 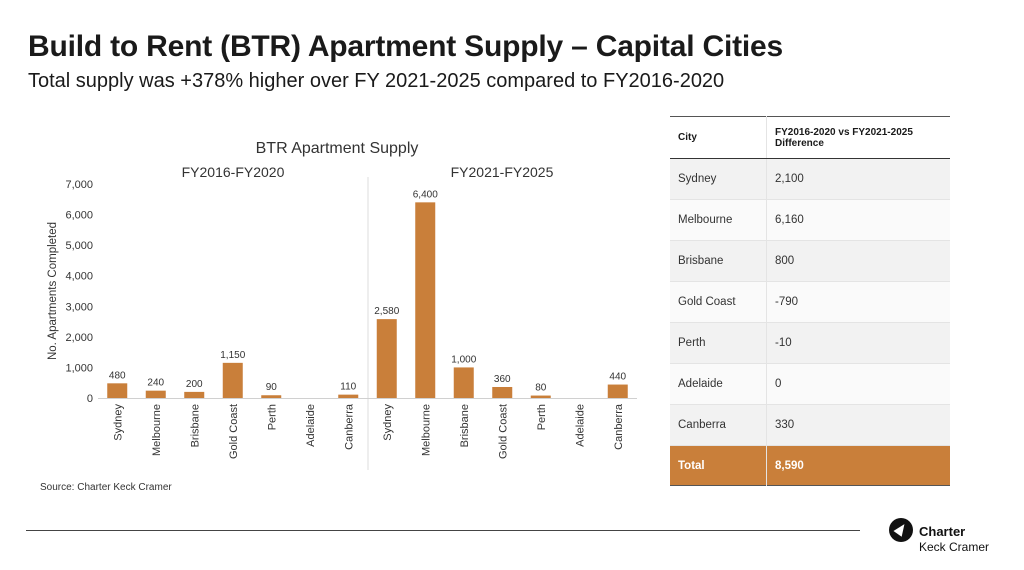 I want to click on logo-line-1: Charter, so click(x=942, y=531).